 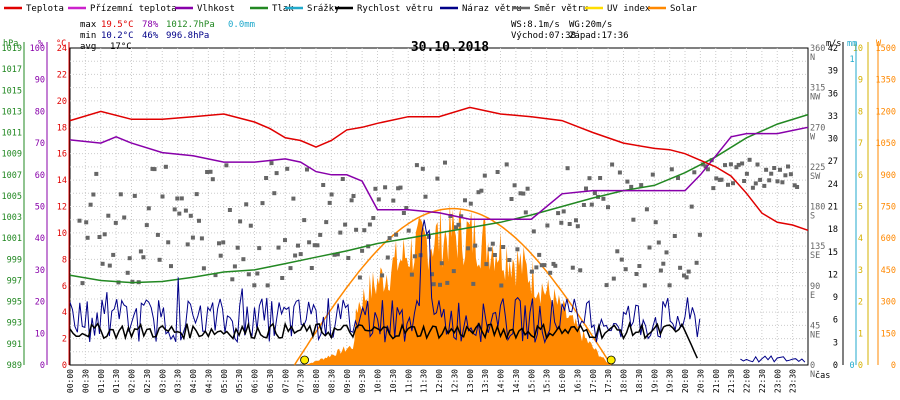 What do you see at coordinates (270, 381) in the screenshot?
I see `x-tick-13: 06:30` at bounding box center [270, 381].